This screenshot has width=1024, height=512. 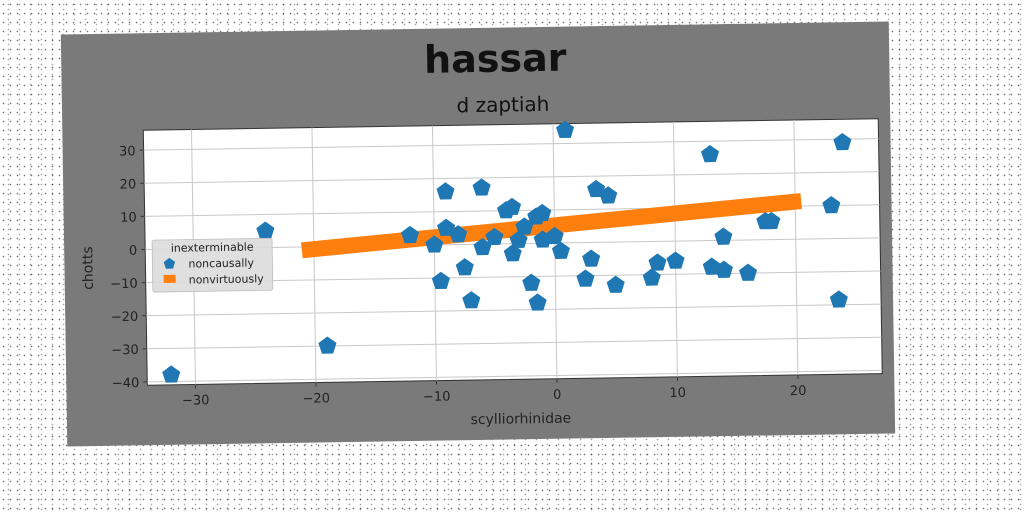 I want to click on y-tick-label: −40, so click(x=126, y=383).